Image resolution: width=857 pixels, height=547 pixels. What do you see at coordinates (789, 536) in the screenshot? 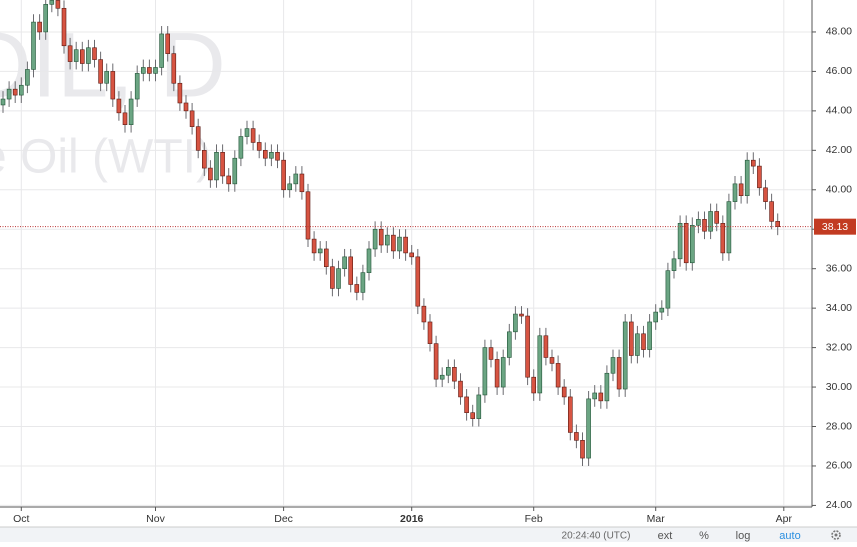
I see `toolbar-button: auto` at bounding box center [789, 536].